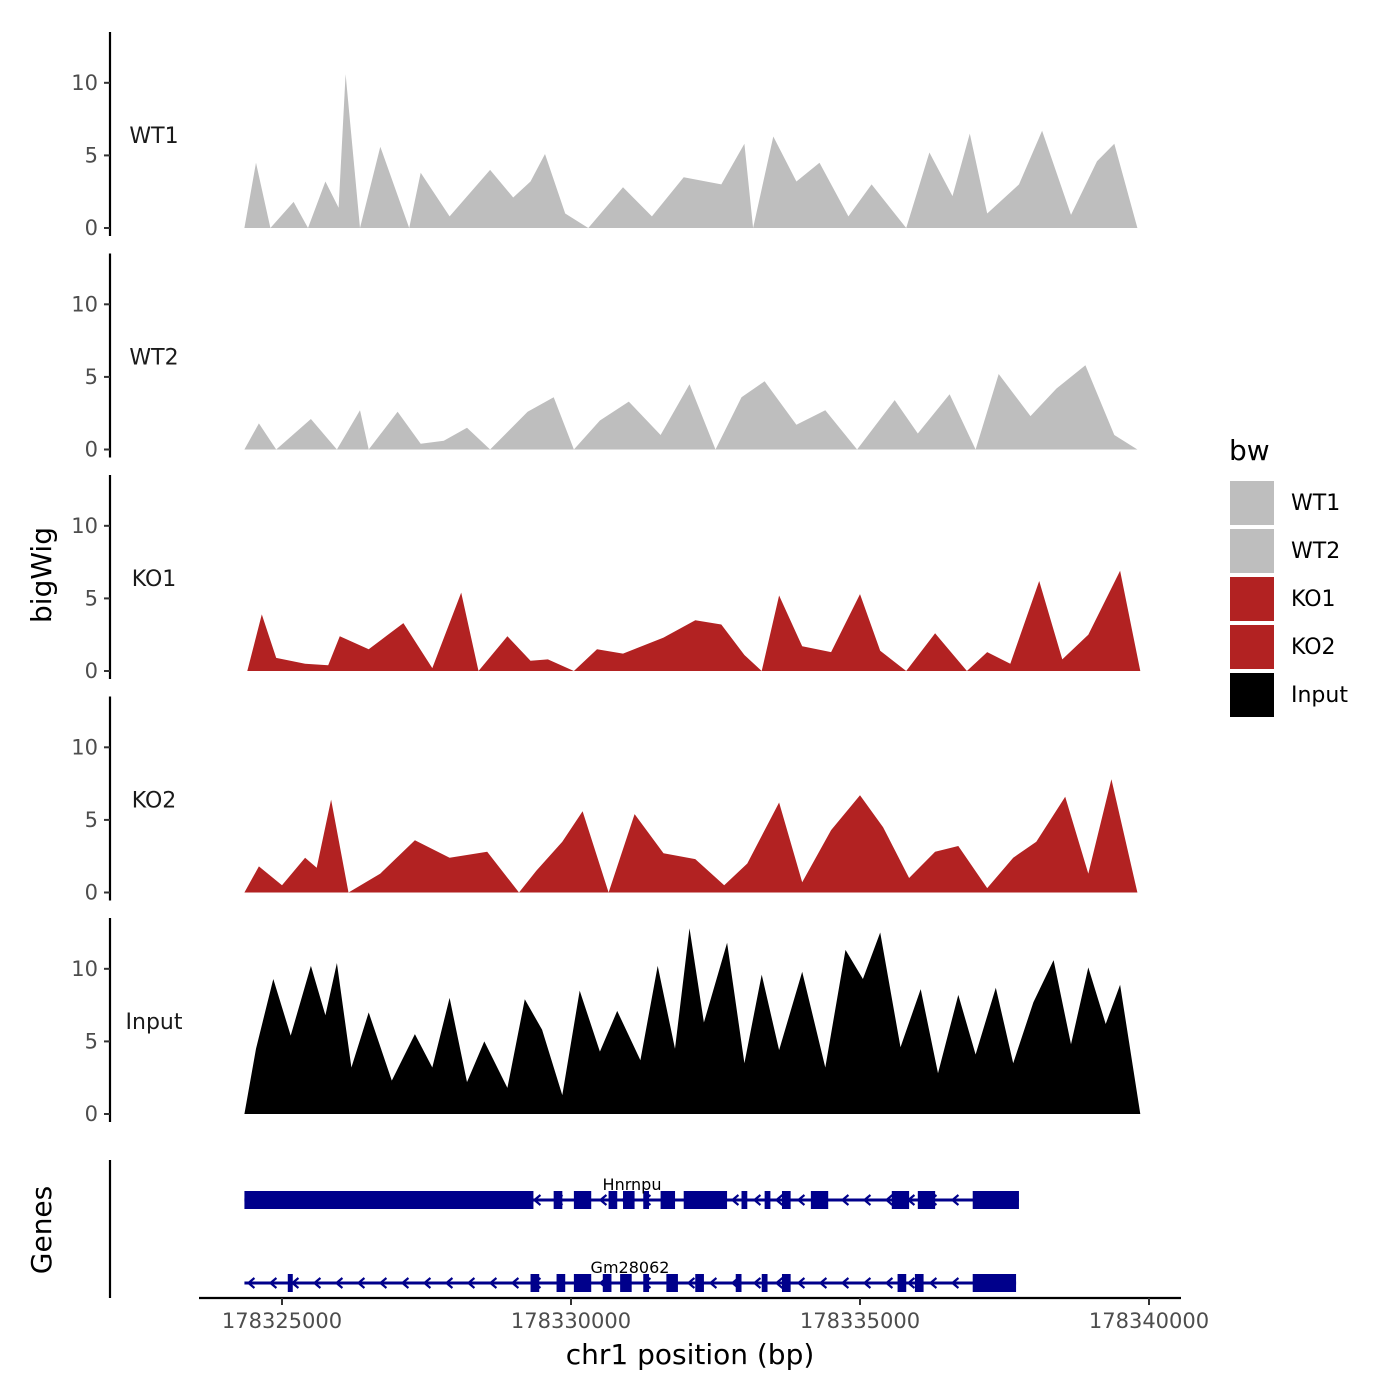  I want to click on gene-Gm28062: Gm28062, so click(630, 1275).